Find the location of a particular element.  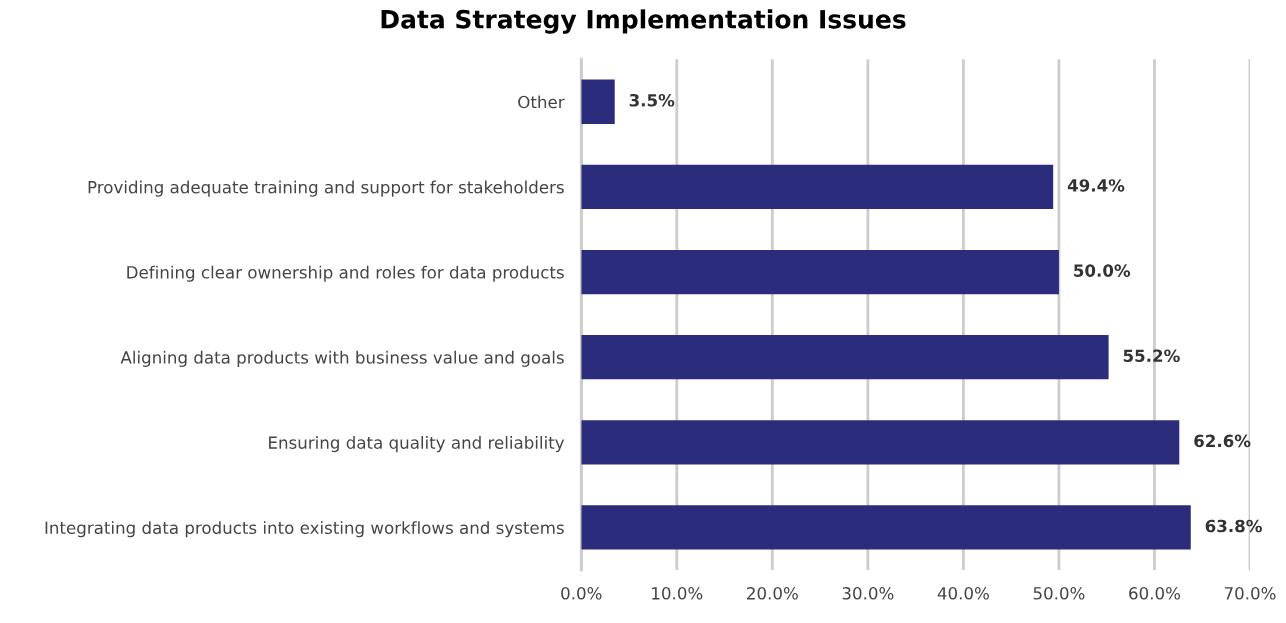

y-tick-label: Integrating data products into existing workflows and systems is located at coordinates (304, 529).